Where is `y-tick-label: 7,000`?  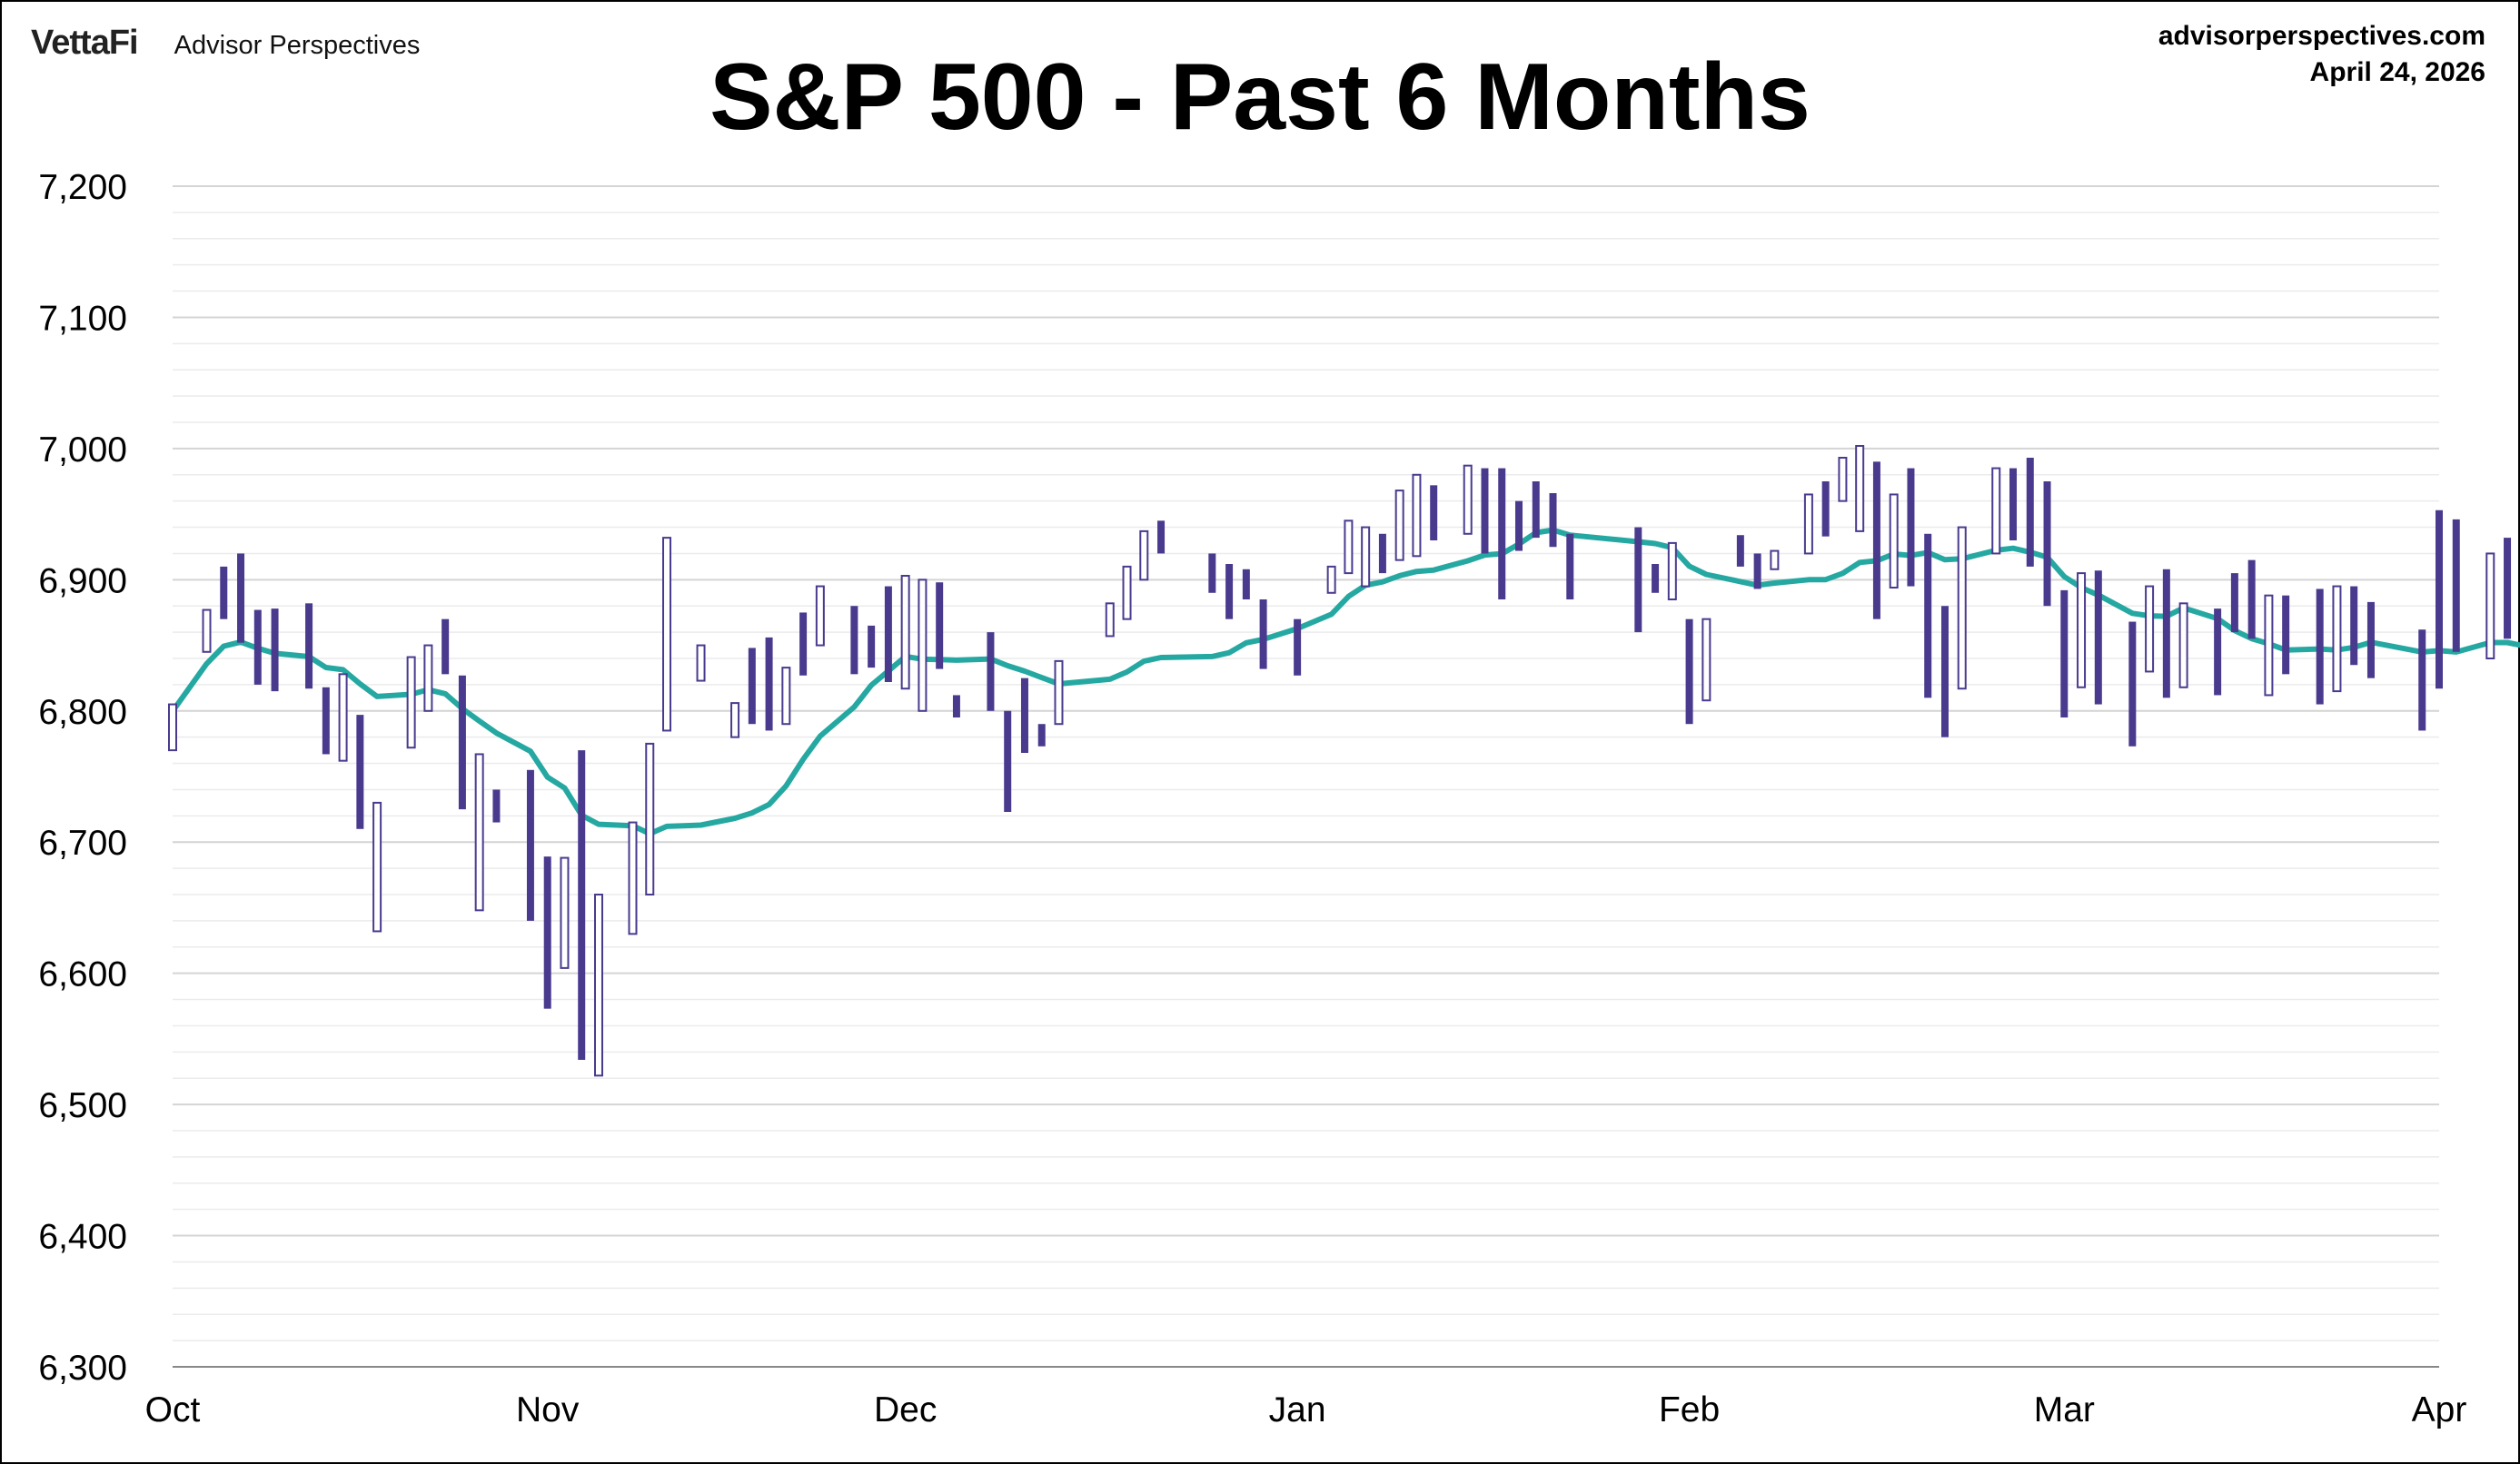 y-tick-label: 7,000 is located at coordinates (83, 450).